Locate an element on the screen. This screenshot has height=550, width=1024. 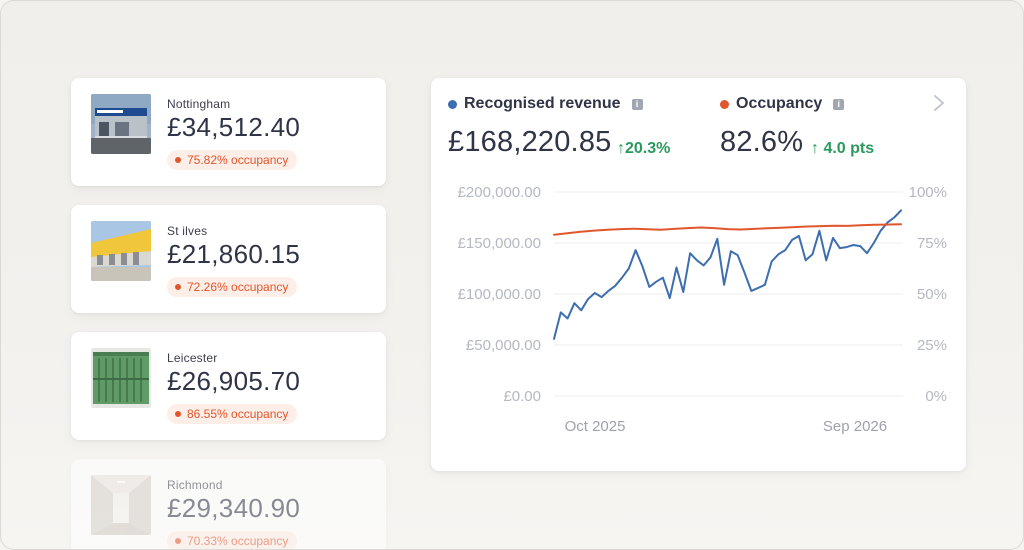
revenue-change: ↑20.3% is located at coordinates (643, 149).